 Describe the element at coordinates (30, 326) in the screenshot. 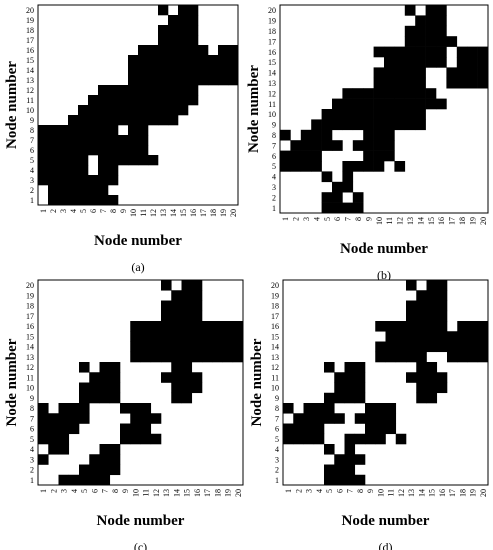

I see `y-tick-label: 16` at that location.